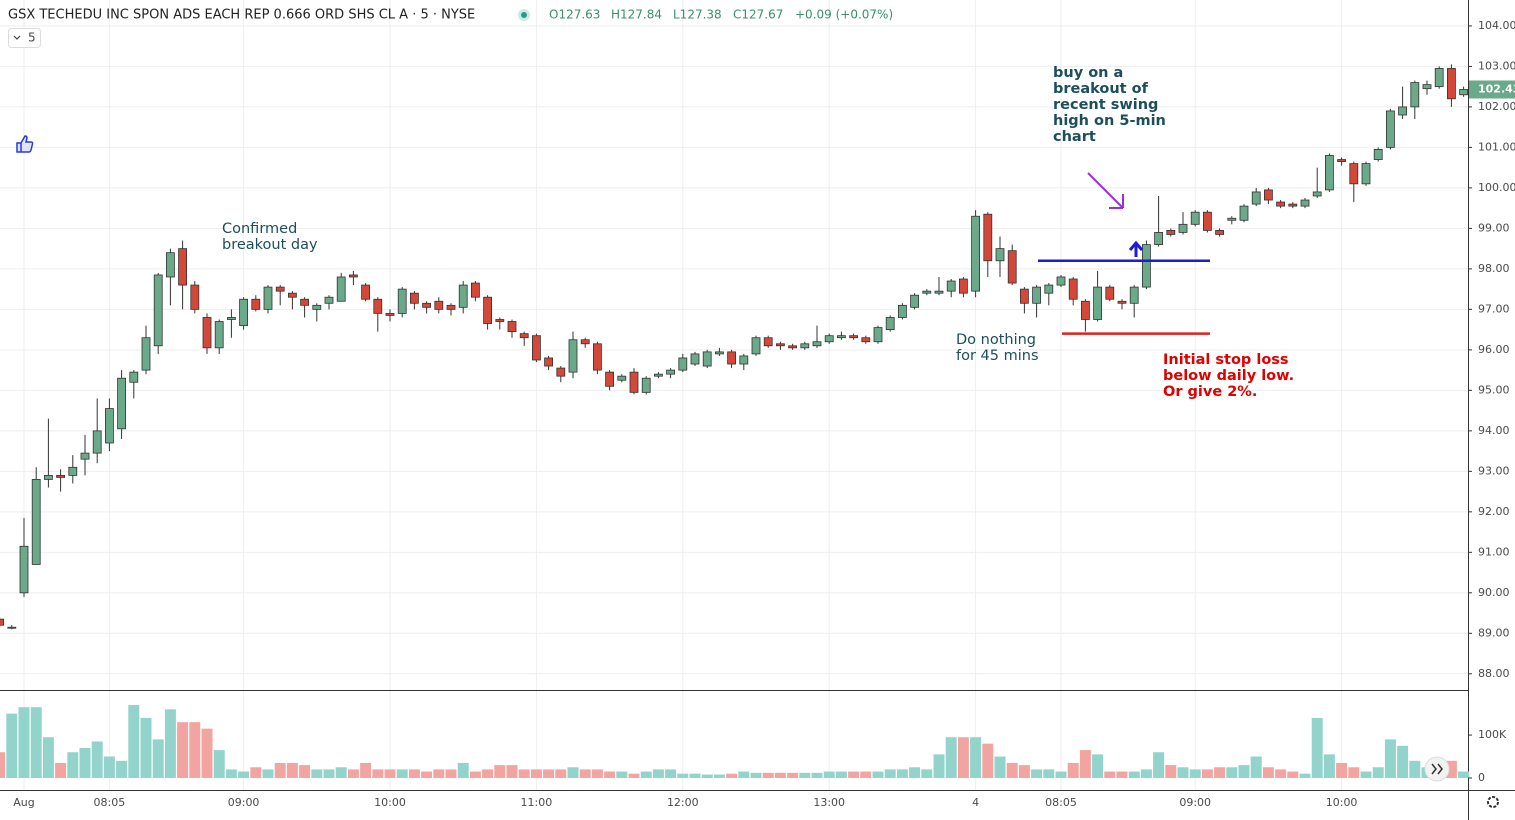 The width and height of the screenshot is (1515, 820). I want to click on thumbs-up-icon, so click(25, 144).